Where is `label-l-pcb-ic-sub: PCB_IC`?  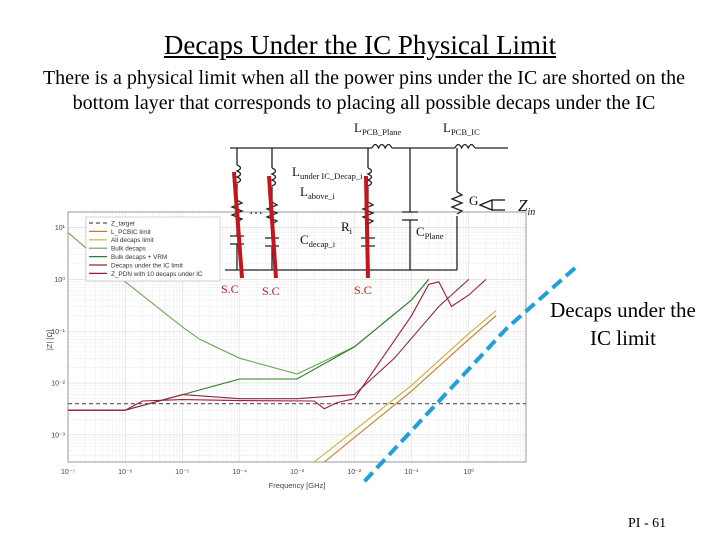
label-l-pcb-ic-sub: PCB_IC is located at coordinates (465, 132).